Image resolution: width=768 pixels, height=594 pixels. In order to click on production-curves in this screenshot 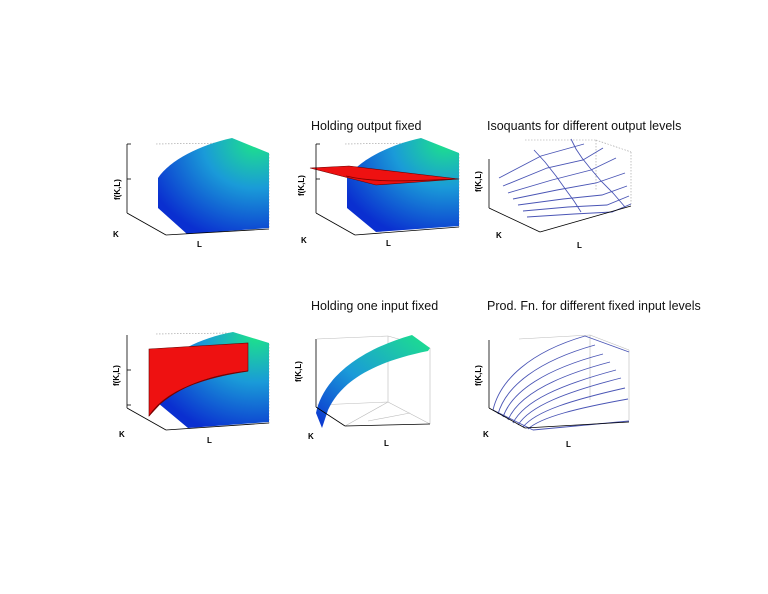, I will do `click(561, 383)`.